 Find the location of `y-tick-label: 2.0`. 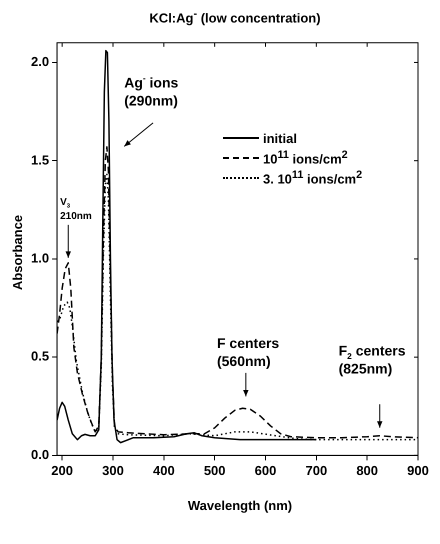

y-tick-label: 2.0 is located at coordinates (40, 62).